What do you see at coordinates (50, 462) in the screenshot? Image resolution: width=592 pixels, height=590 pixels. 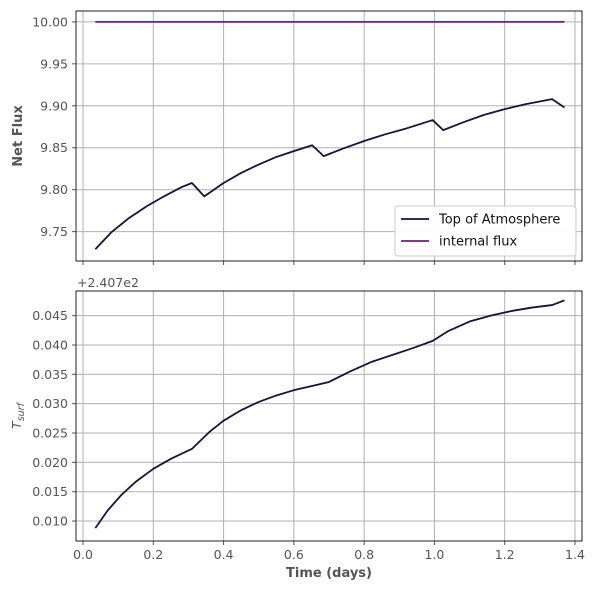 I see `y-tick-label: 0.020` at bounding box center [50, 462].